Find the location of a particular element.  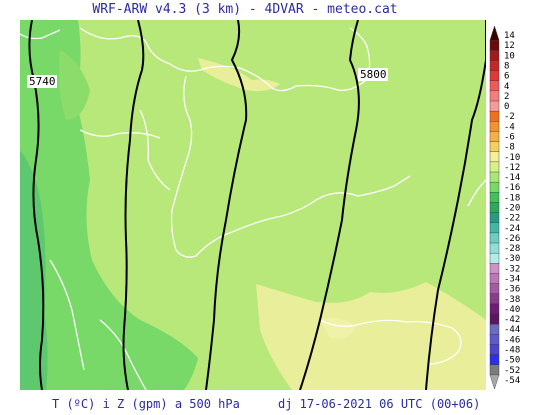

footer-variable-label: T (ºC) i Z (gpm) a 500 hPa is located at coordinates (146, 404).